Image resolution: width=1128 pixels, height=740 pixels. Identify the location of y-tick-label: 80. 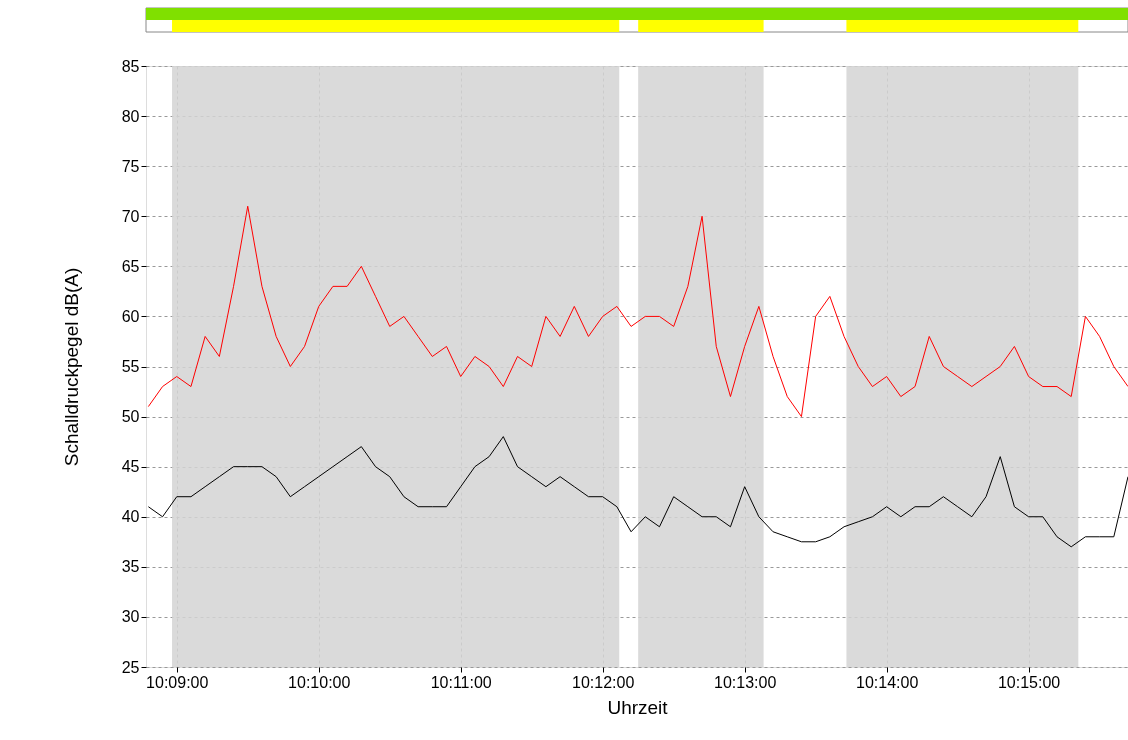
(130, 116).